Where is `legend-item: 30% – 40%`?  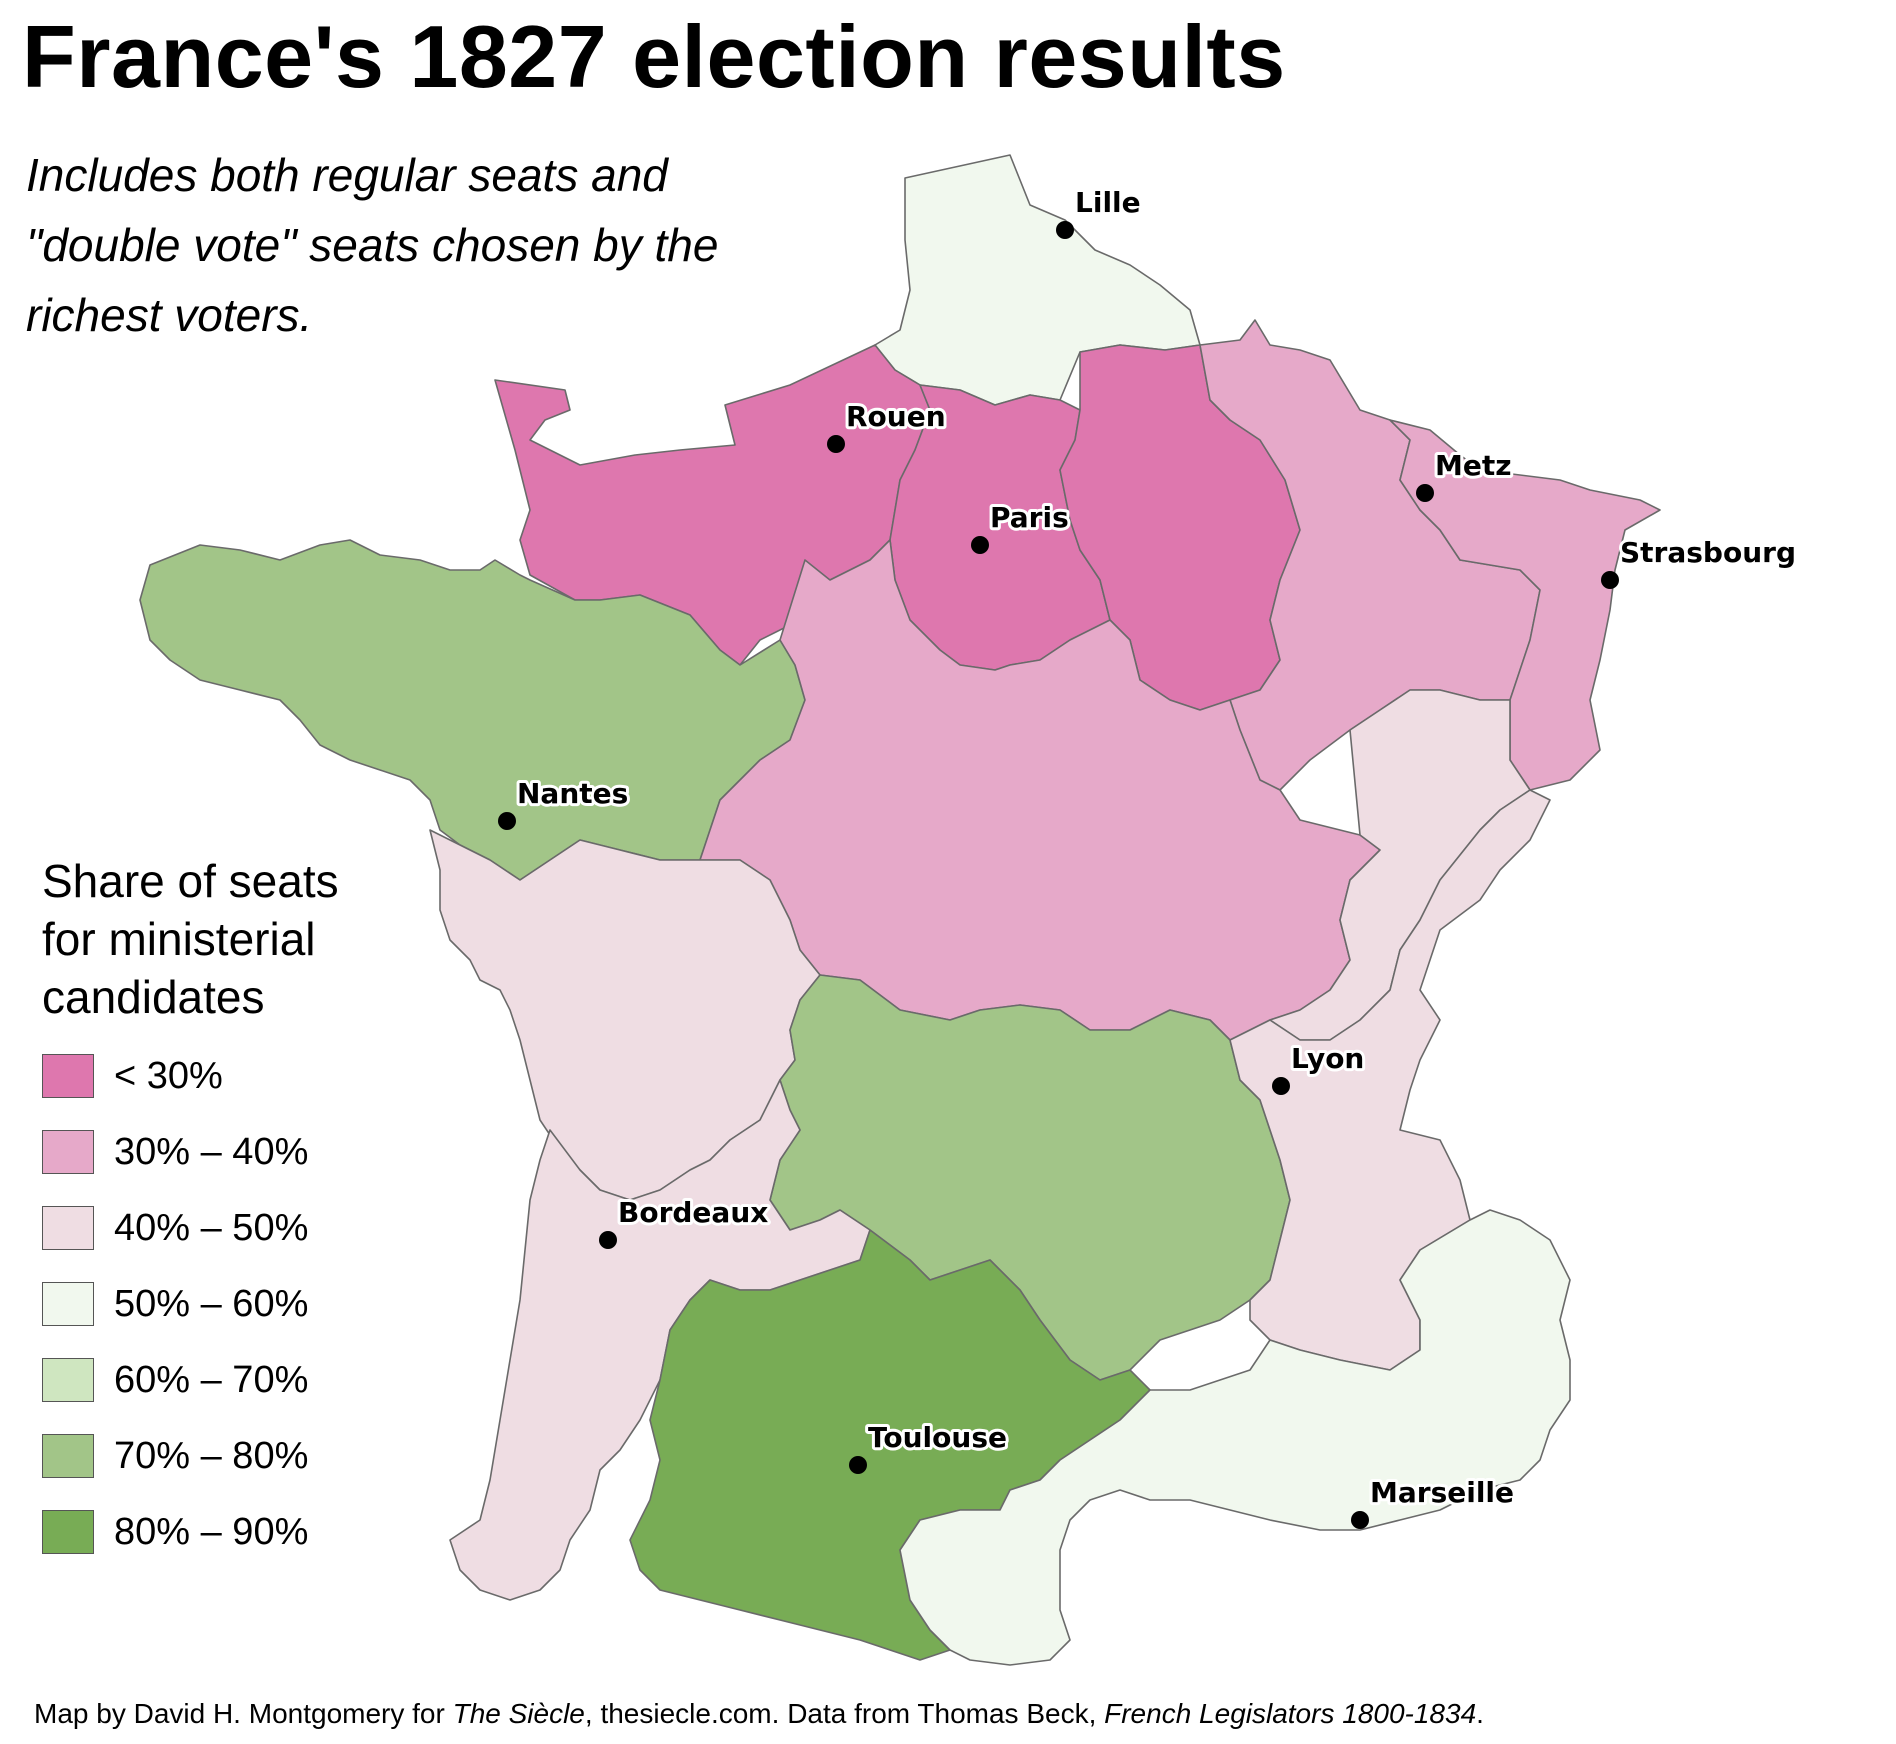
legend-item: 30% – 40% is located at coordinates (192, 1152).